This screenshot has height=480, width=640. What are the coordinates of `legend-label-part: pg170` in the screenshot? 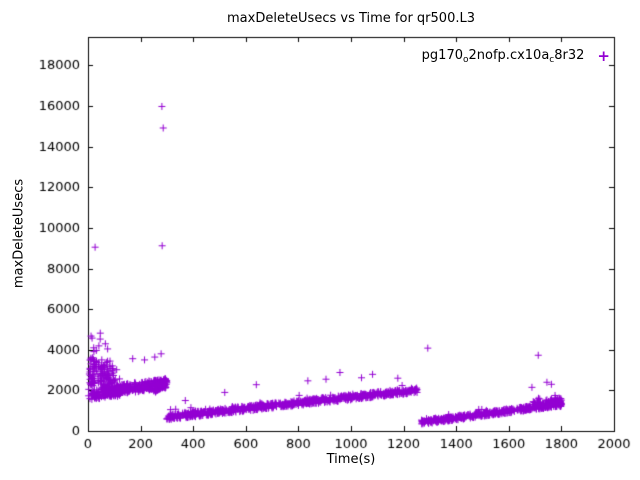 It's located at (442, 55).